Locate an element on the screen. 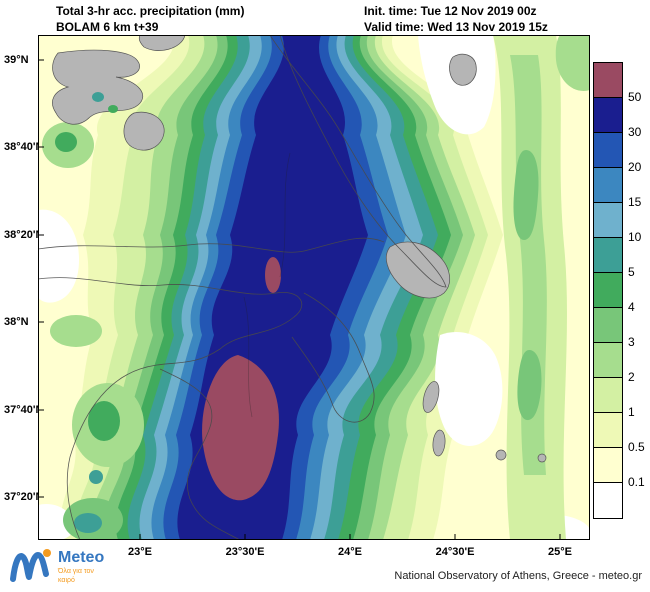 The height and width of the screenshot is (592, 650). logo-m-stroke is located at coordinates (29, 567).